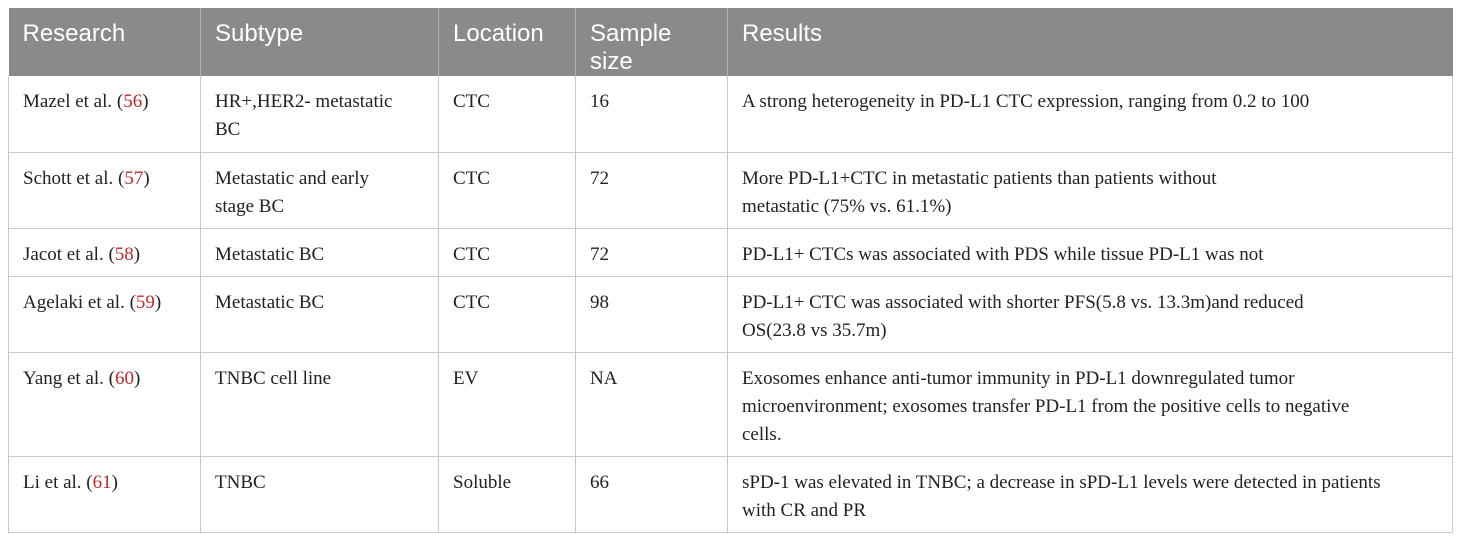 The width and height of the screenshot is (1460, 552). Describe the element at coordinates (104, 314) in the screenshot. I see `cell-research: Agelaki et al. (59)` at that location.